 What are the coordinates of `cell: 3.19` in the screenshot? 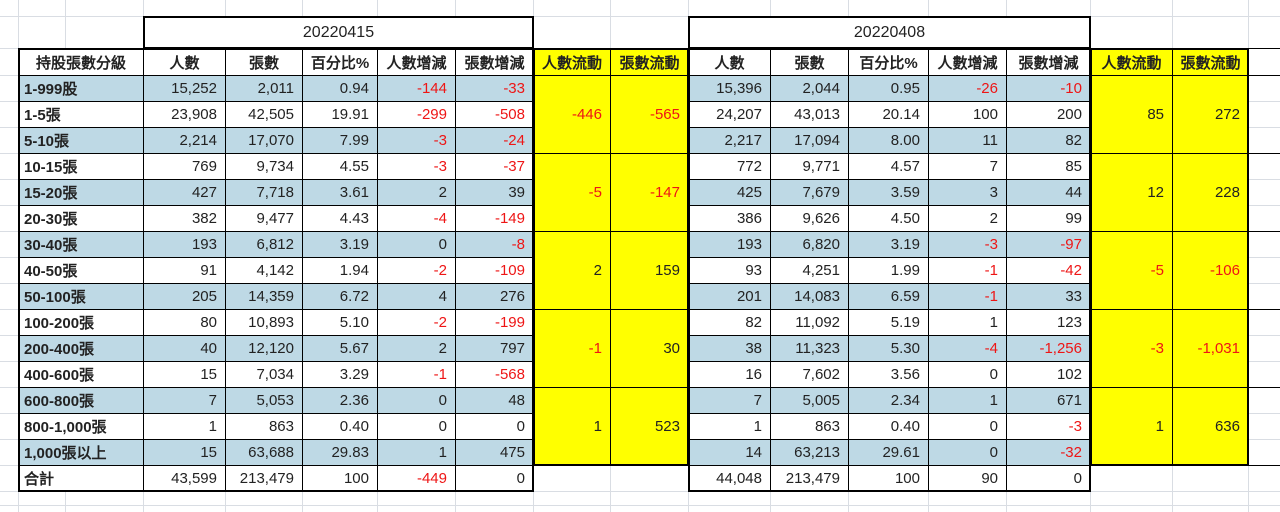 It's located at (888, 244).